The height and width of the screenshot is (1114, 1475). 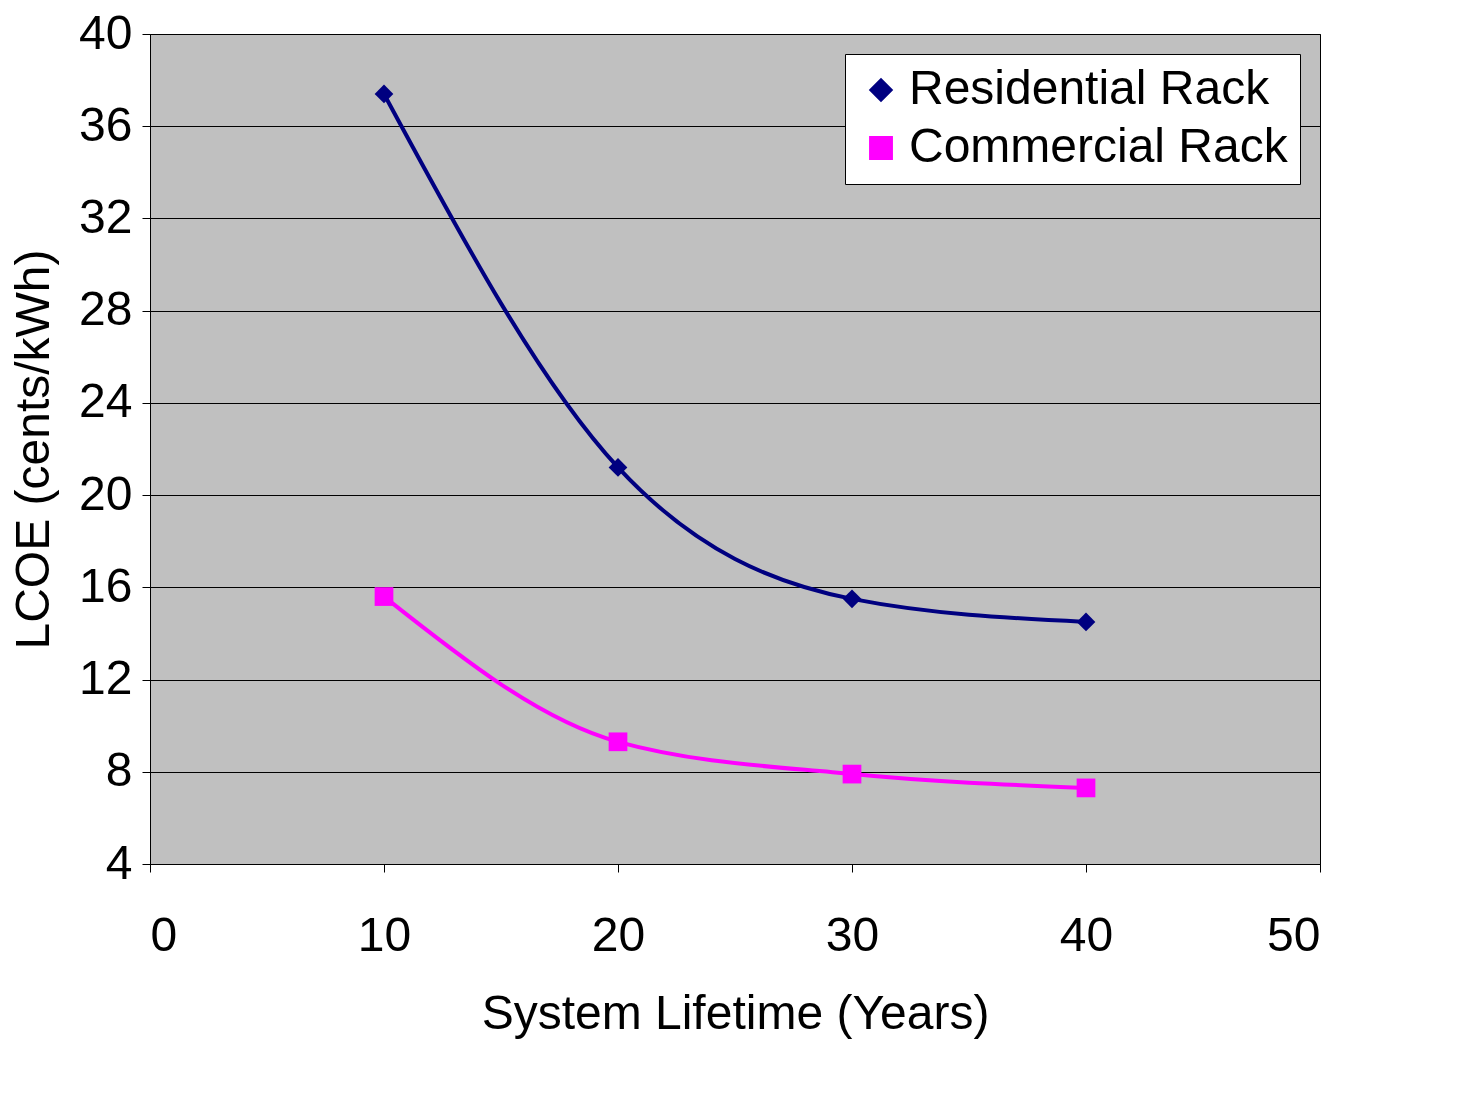 I want to click on y-tick-label: 16, so click(x=106, y=585).